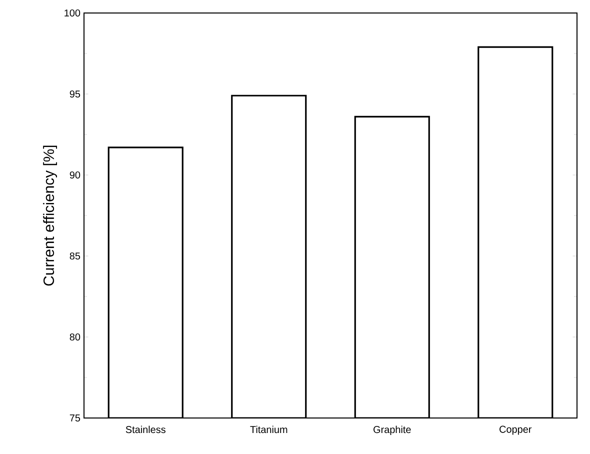 This screenshot has width=590, height=454. I want to click on x-tick-label: Copper, so click(516, 430).